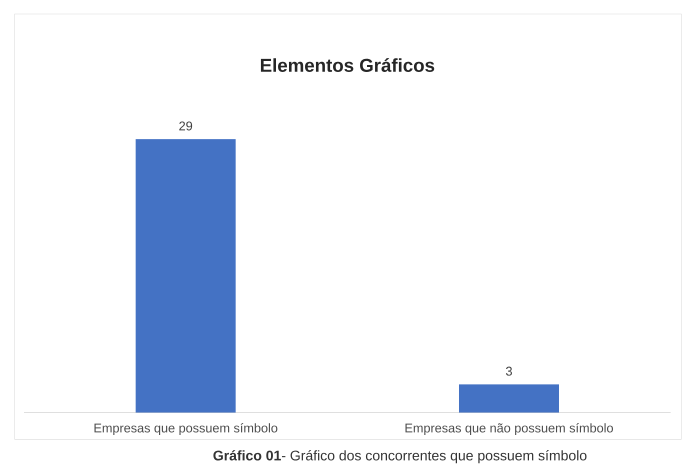 The image size is (683, 474). What do you see at coordinates (186, 429) in the screenshot?
I see `x-tick-label: Empresas que possuem símbolo` at bounding box center [186, 429].